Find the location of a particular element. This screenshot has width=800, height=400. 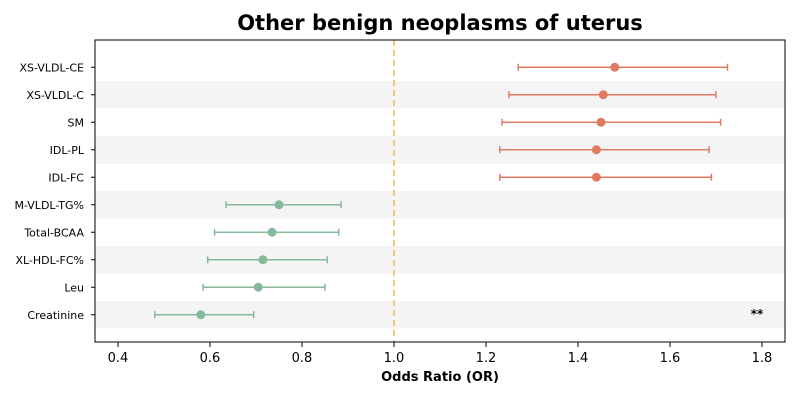

x-axis-label: Odds Ratio (OR) is located at coordinates (440, 377).